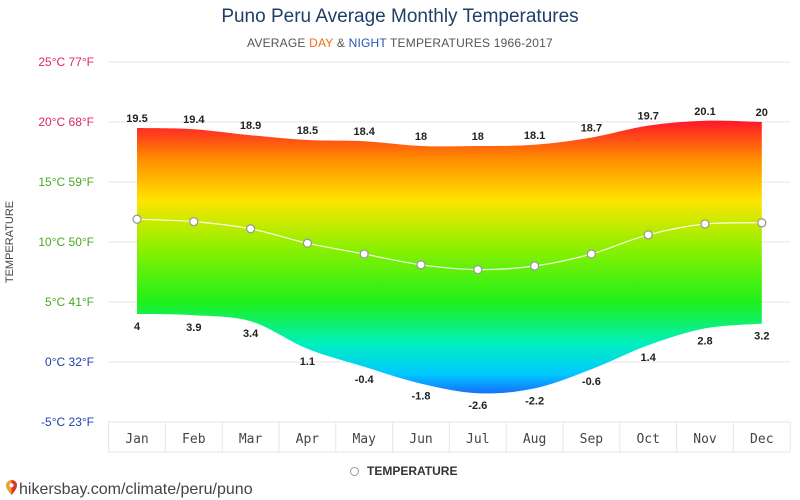 The width and height of the screenshot is (800, 500). Describe the element at coordinates (354, 471) in the screenshot. I see `legend-marker-icon` at that location.